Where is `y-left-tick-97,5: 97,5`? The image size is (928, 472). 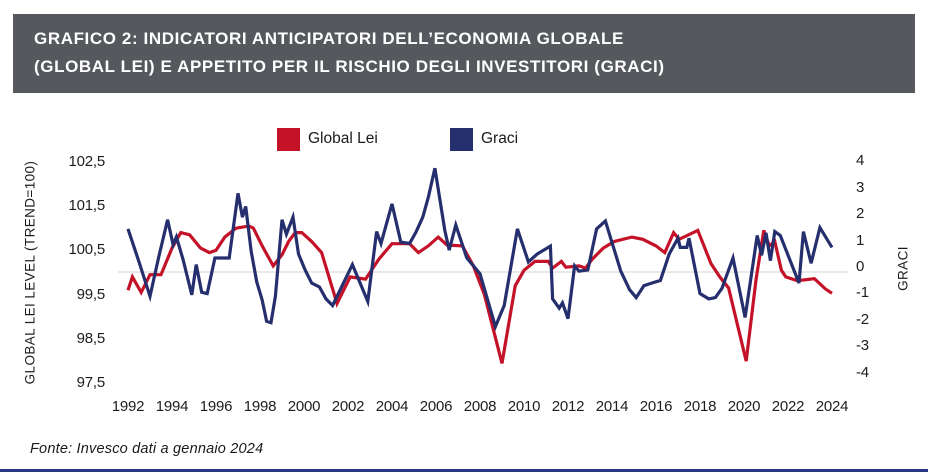
y-left-tick-97,5: 97,5 is located at coordinates (91, 383).